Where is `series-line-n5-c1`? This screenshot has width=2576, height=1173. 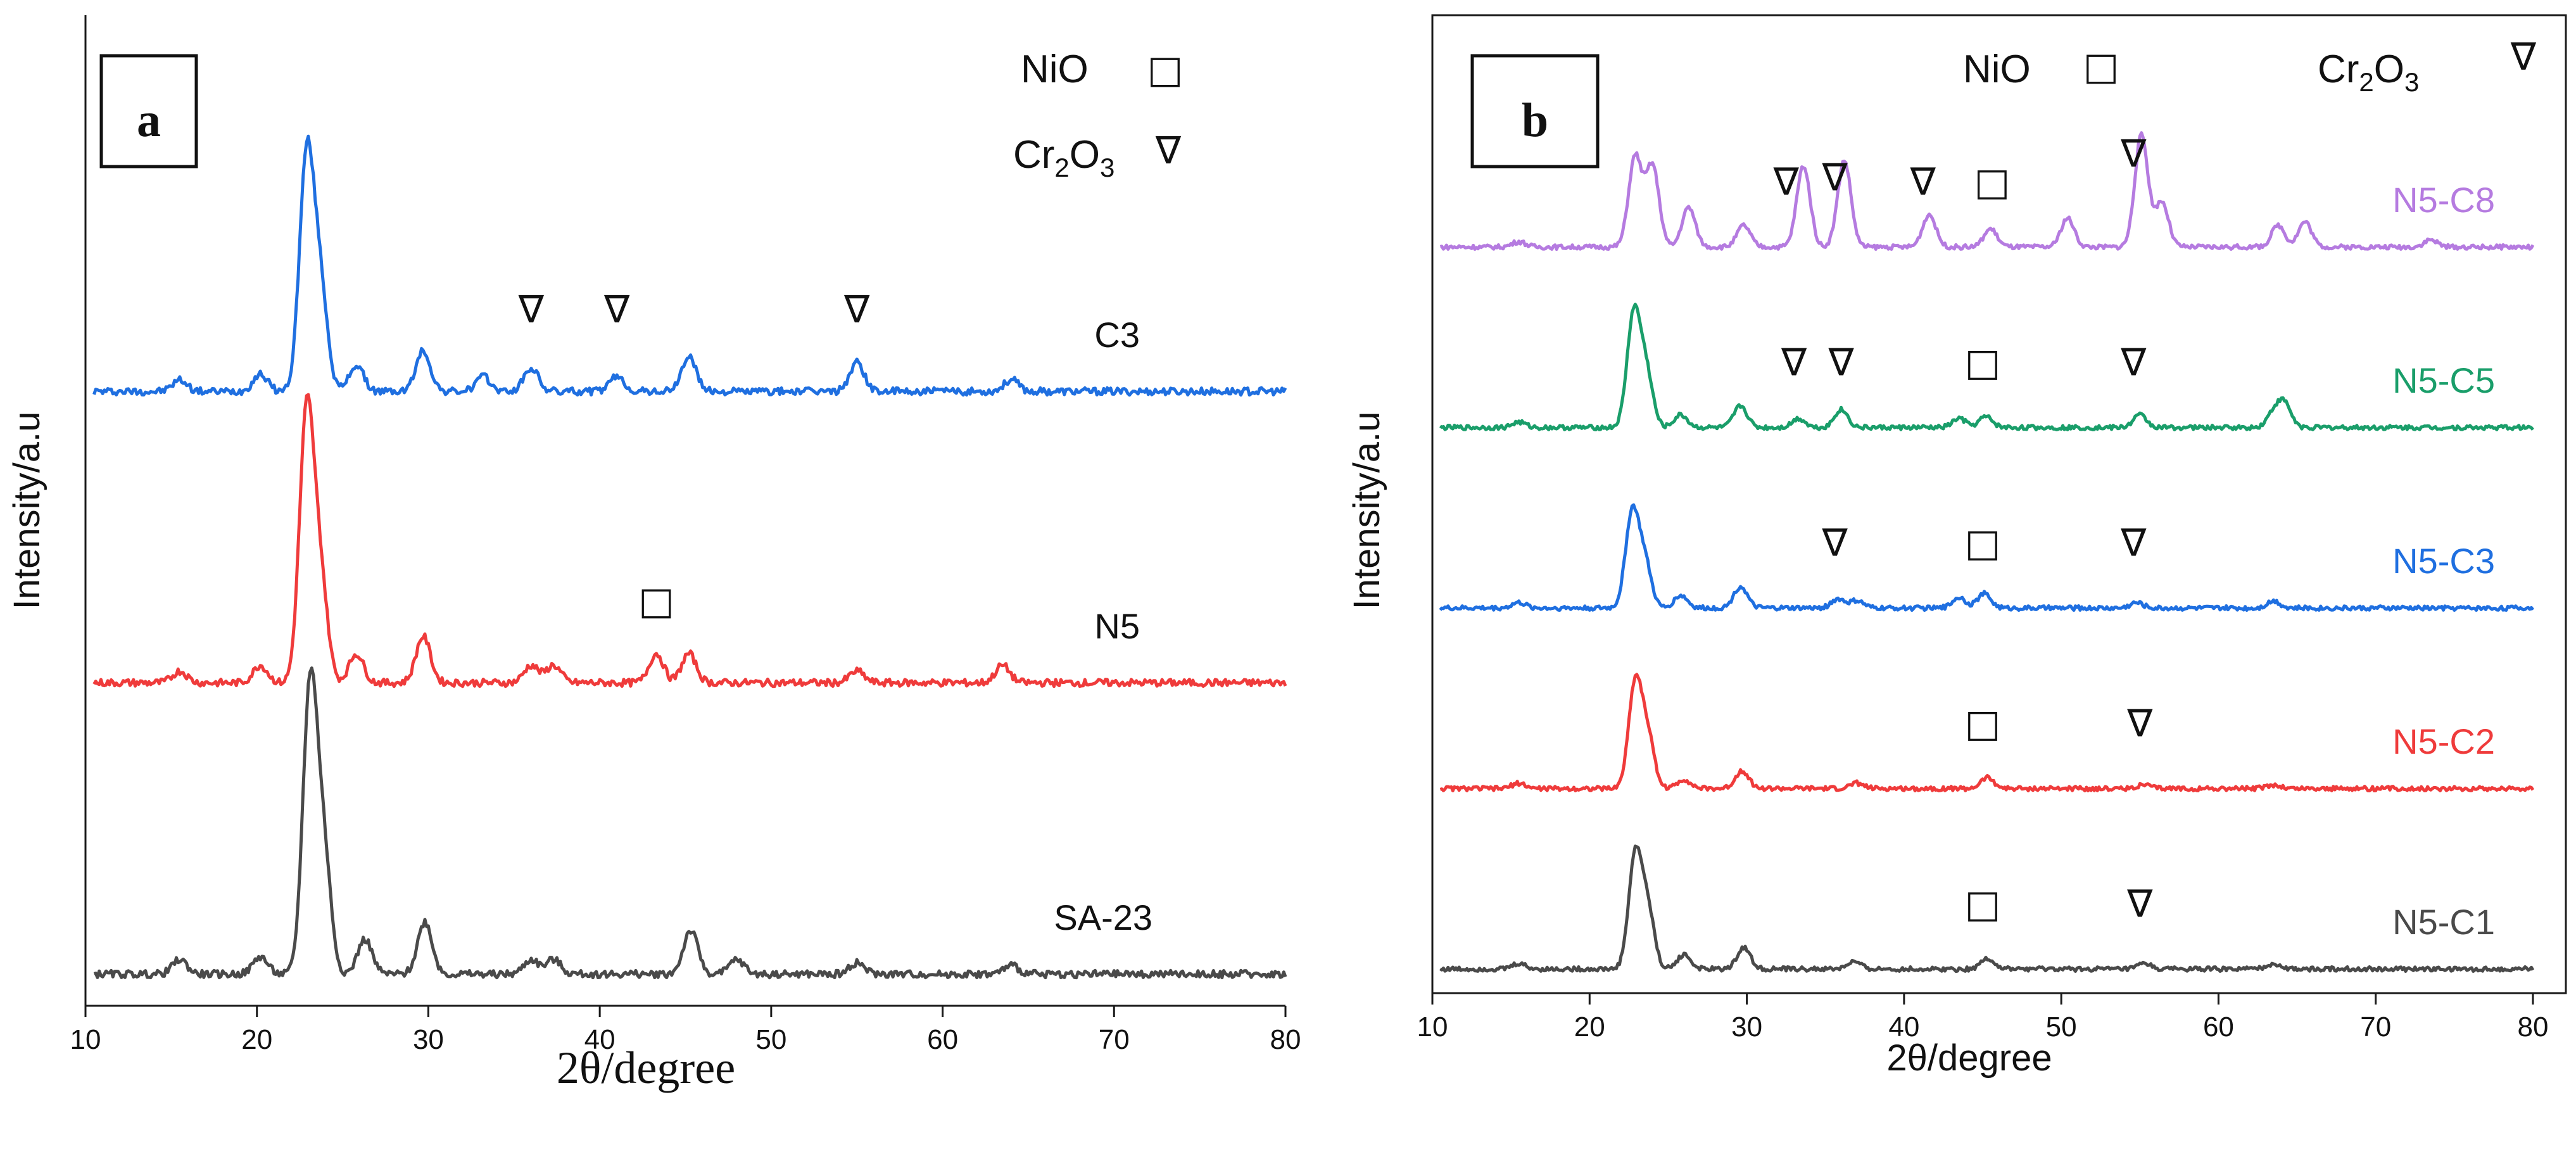
series-line-n5-c1 is located at coordinates (1987, 908).